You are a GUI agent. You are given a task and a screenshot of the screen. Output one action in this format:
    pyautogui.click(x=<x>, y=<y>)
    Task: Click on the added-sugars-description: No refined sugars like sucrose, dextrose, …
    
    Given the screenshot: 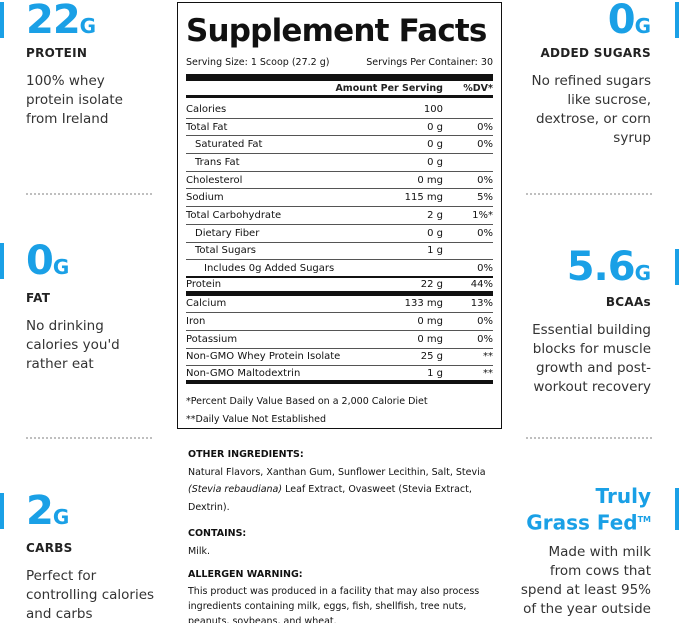 What is the action you would take?
    pyautogui.click(x=591, y=109)
    